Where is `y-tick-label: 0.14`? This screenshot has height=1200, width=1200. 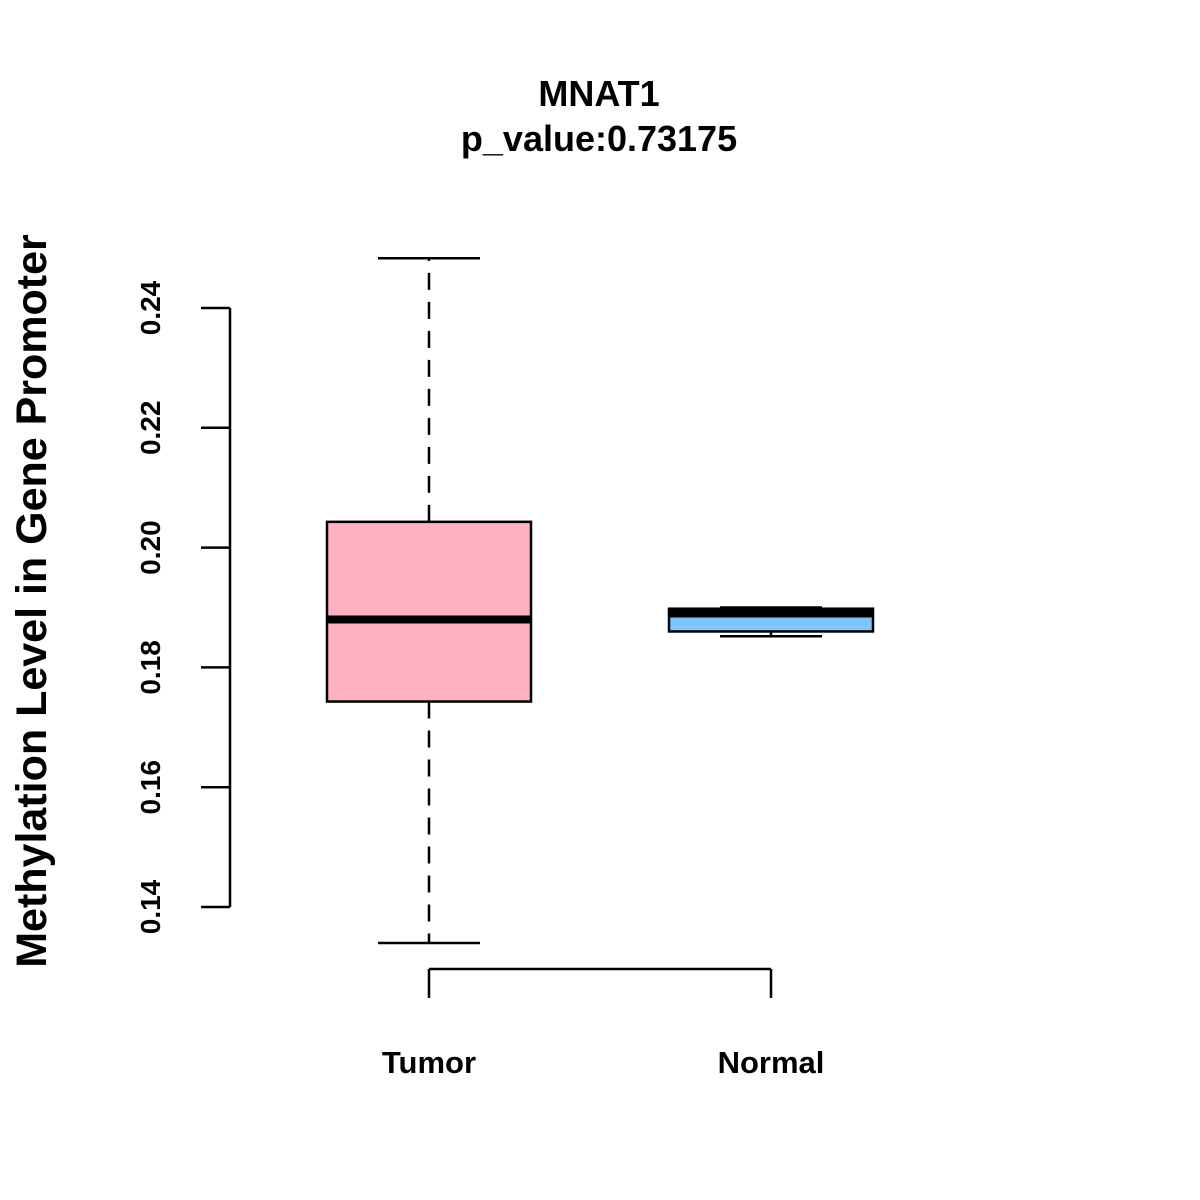
y-tick-label: 0.14 is located at coordinates (150, 906).